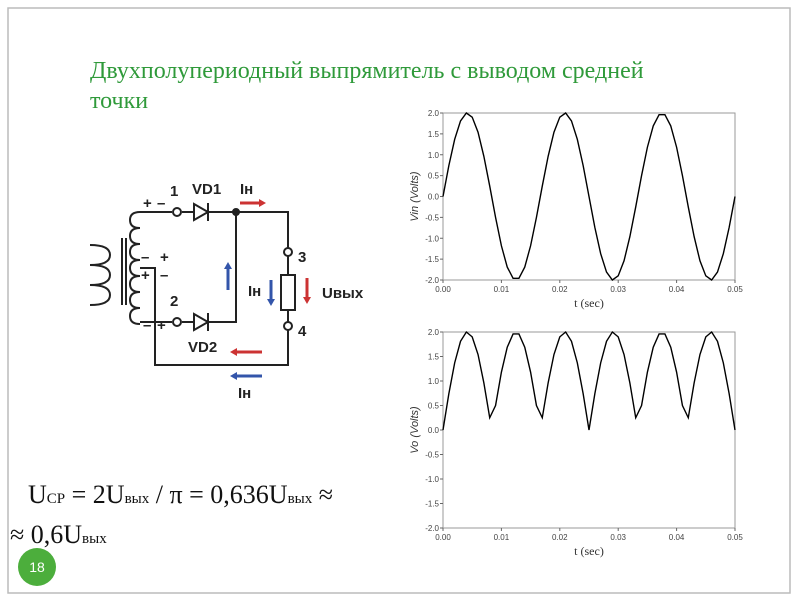 The height and width of the screenshot is (600, 800). I want to click on voltage-label: Uвых, so click(343, 293).